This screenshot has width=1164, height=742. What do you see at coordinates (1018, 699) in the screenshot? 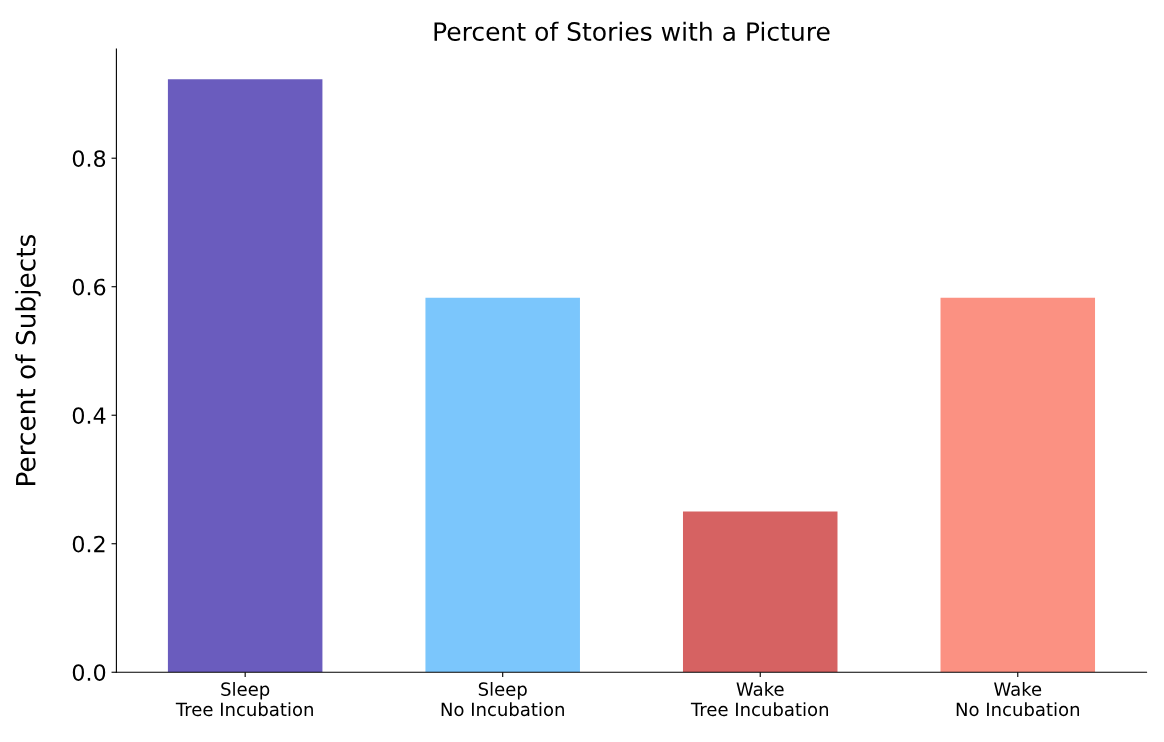
I see `x-tick-label: Wake No Incubation` at bounding box center [1018, 699].